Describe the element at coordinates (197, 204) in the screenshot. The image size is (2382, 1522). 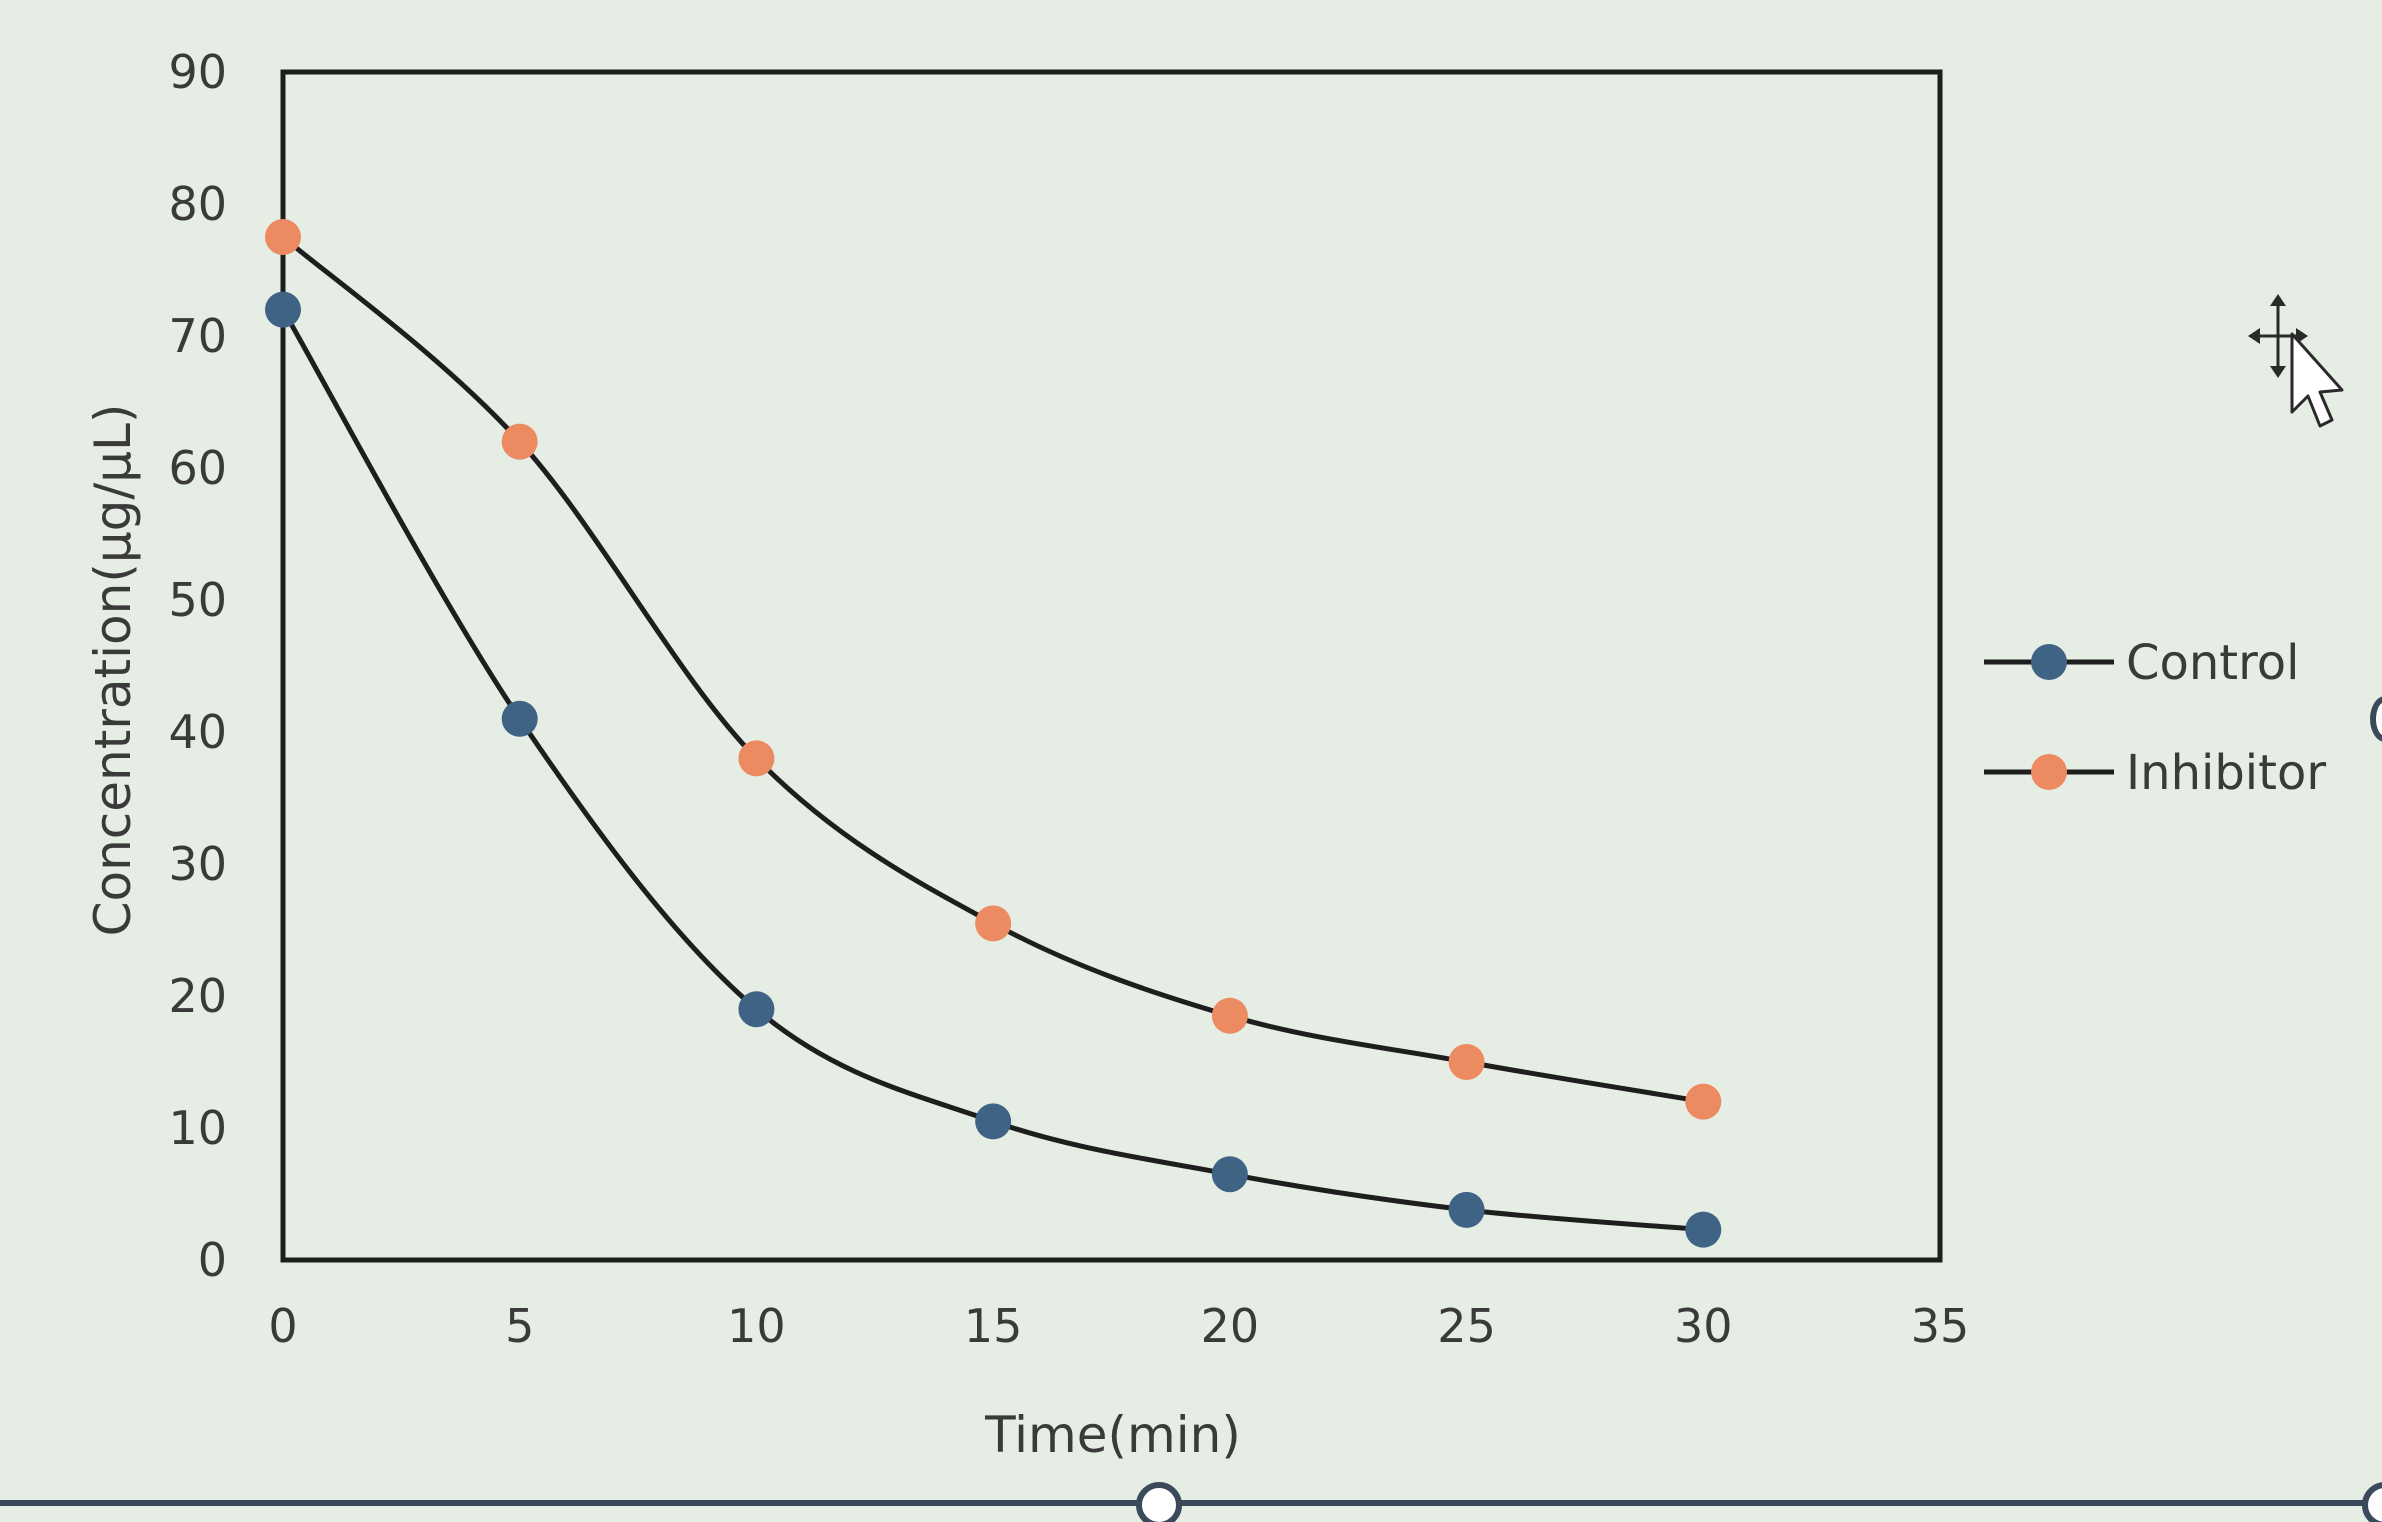
I see `y-tick-label: 80` at that location.